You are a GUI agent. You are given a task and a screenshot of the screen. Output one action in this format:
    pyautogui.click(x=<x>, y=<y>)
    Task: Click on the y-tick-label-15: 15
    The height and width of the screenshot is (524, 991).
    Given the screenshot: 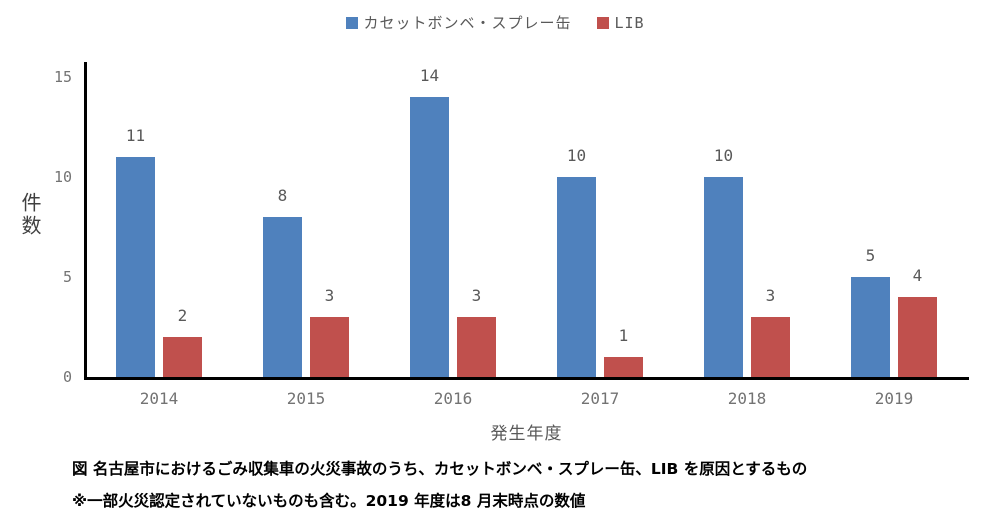 What is the action you would take?
    pyautogui.click(x=62, y=77)
    